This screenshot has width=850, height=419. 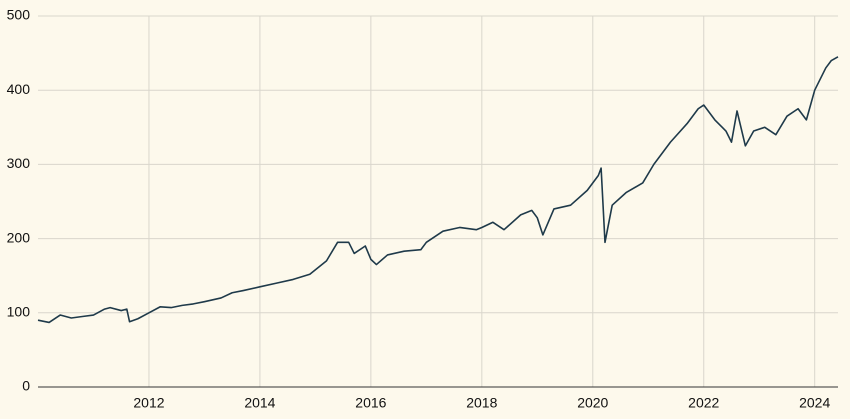 I want to click on y-tick-label: 300, so click(x=19, y=163).